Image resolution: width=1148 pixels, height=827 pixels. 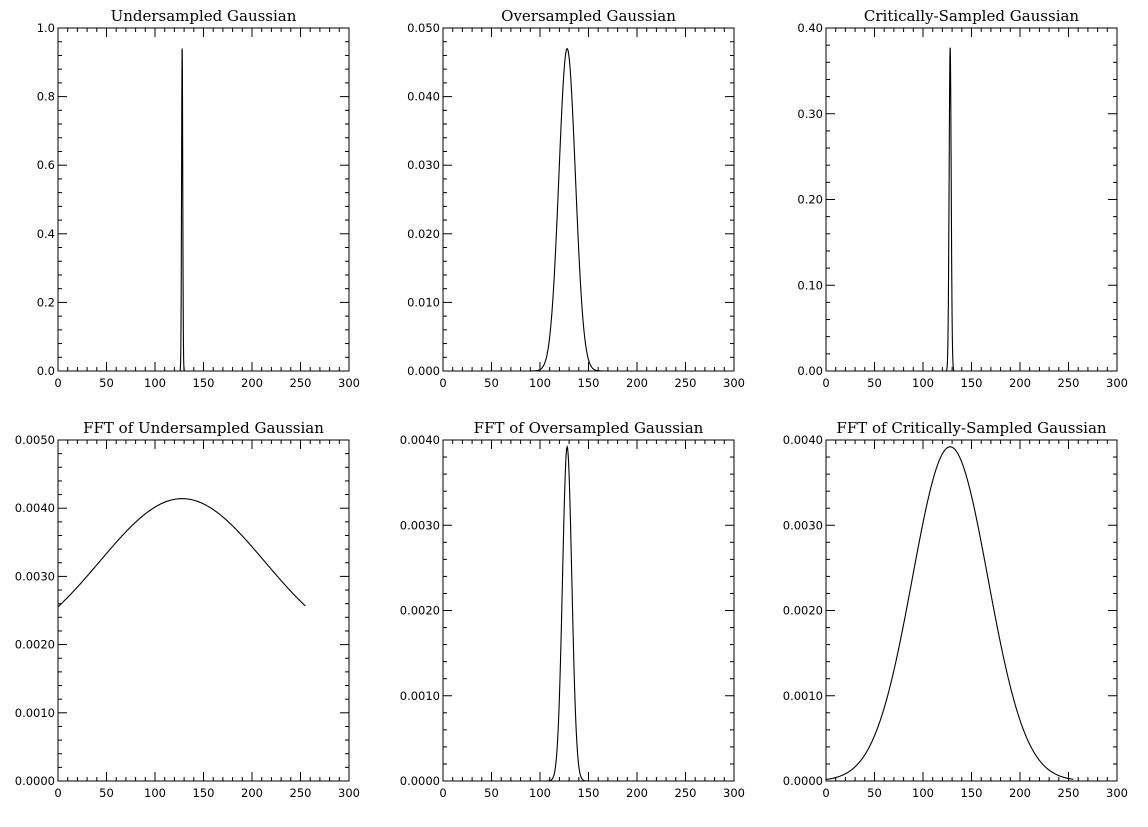 I want to click on y-tick-label: 0.4, so click(x=46, y=234).